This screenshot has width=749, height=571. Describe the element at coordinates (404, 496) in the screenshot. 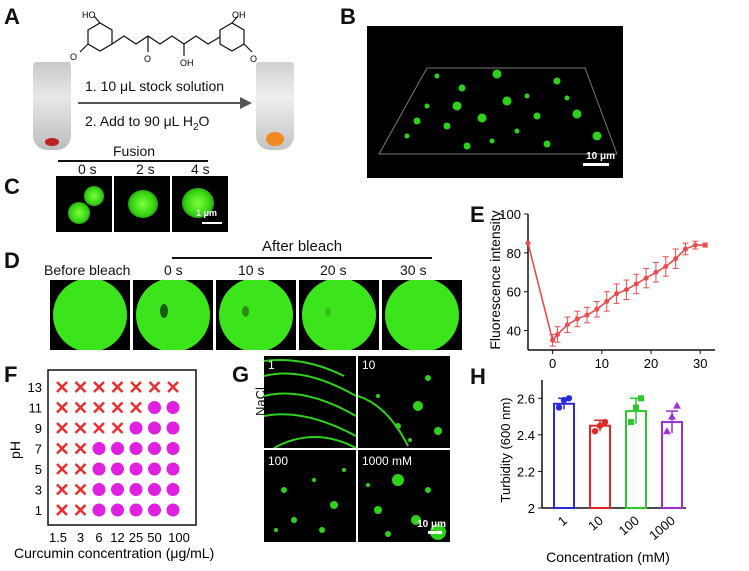

I see `micrograph-nacl-1000: 1000 mM 10 μm` at that location.